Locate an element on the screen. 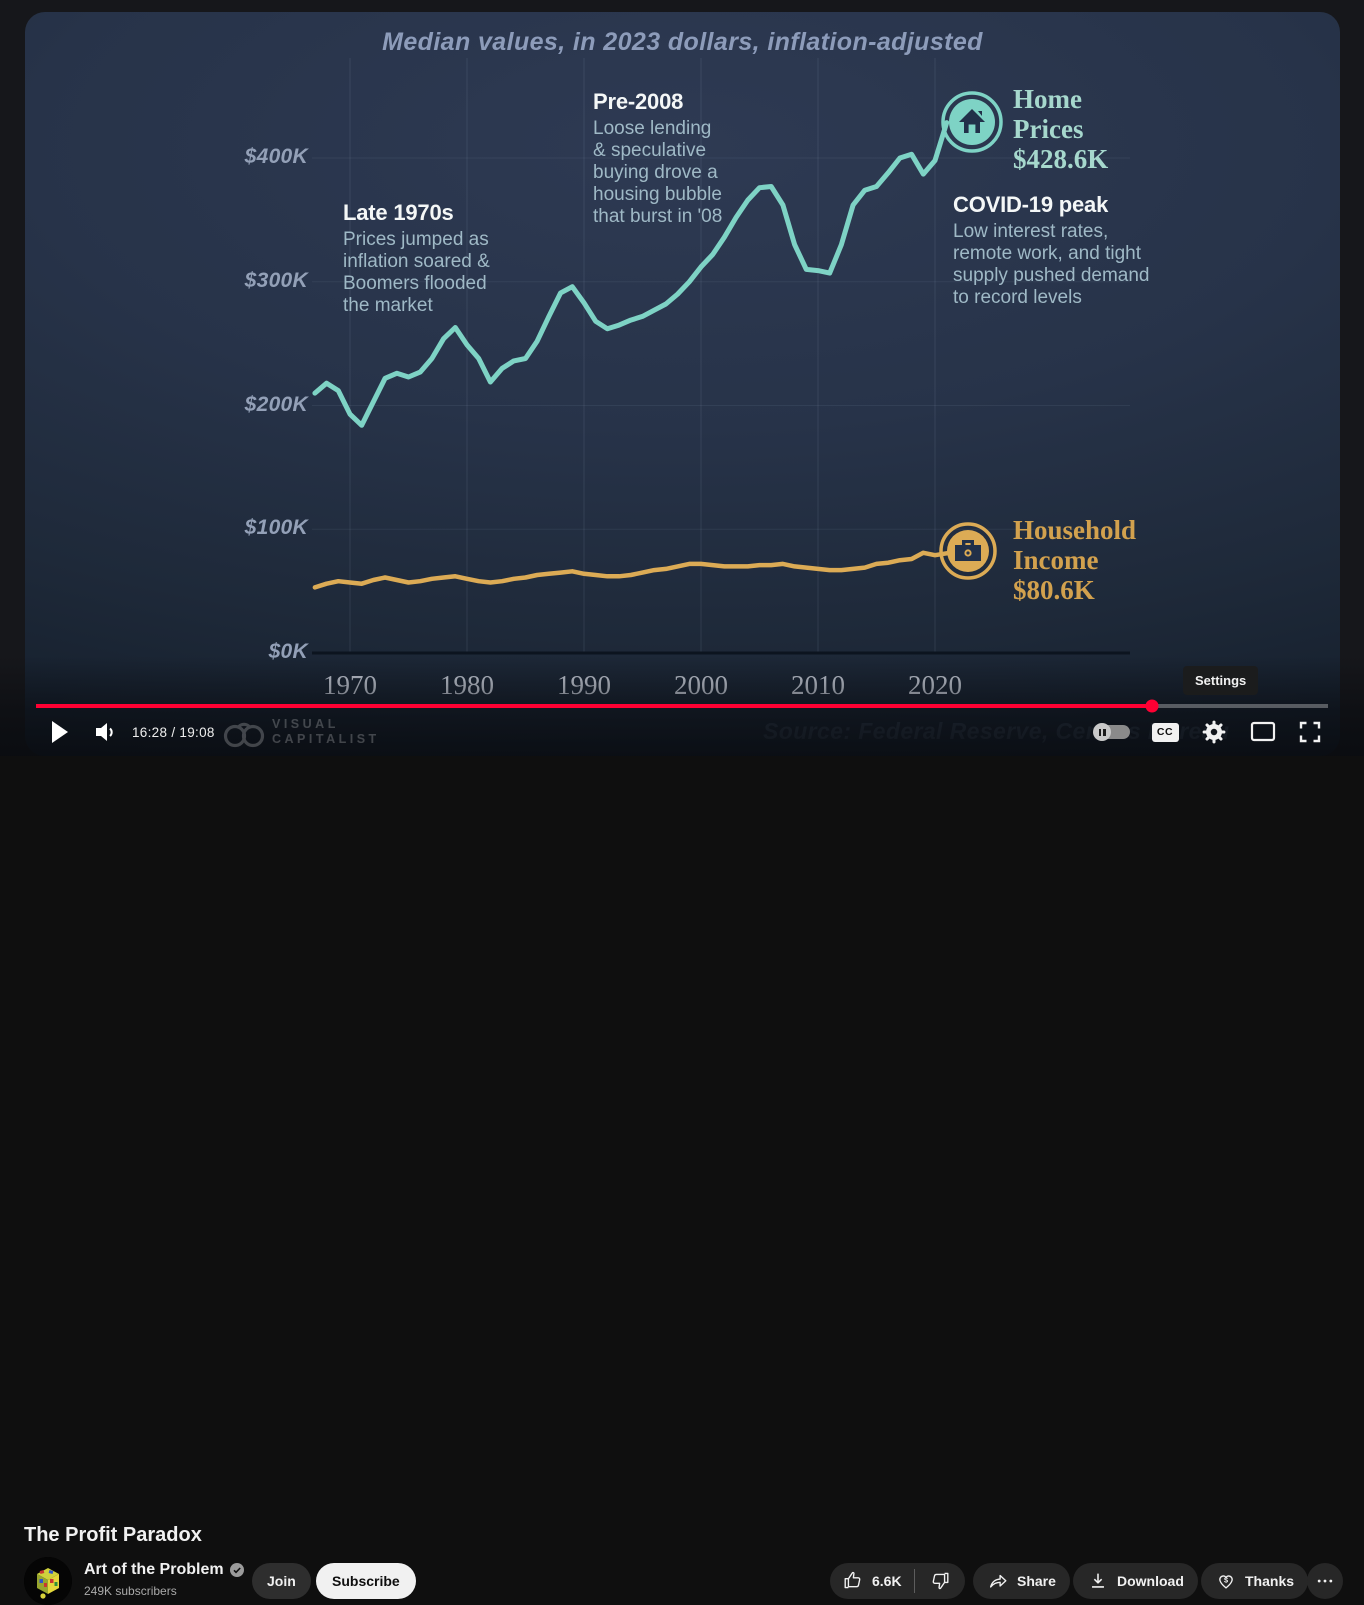 This screenshot has width=1364, height=1605. settings-tooltip: Settings is located at coordinates (1221, 680).